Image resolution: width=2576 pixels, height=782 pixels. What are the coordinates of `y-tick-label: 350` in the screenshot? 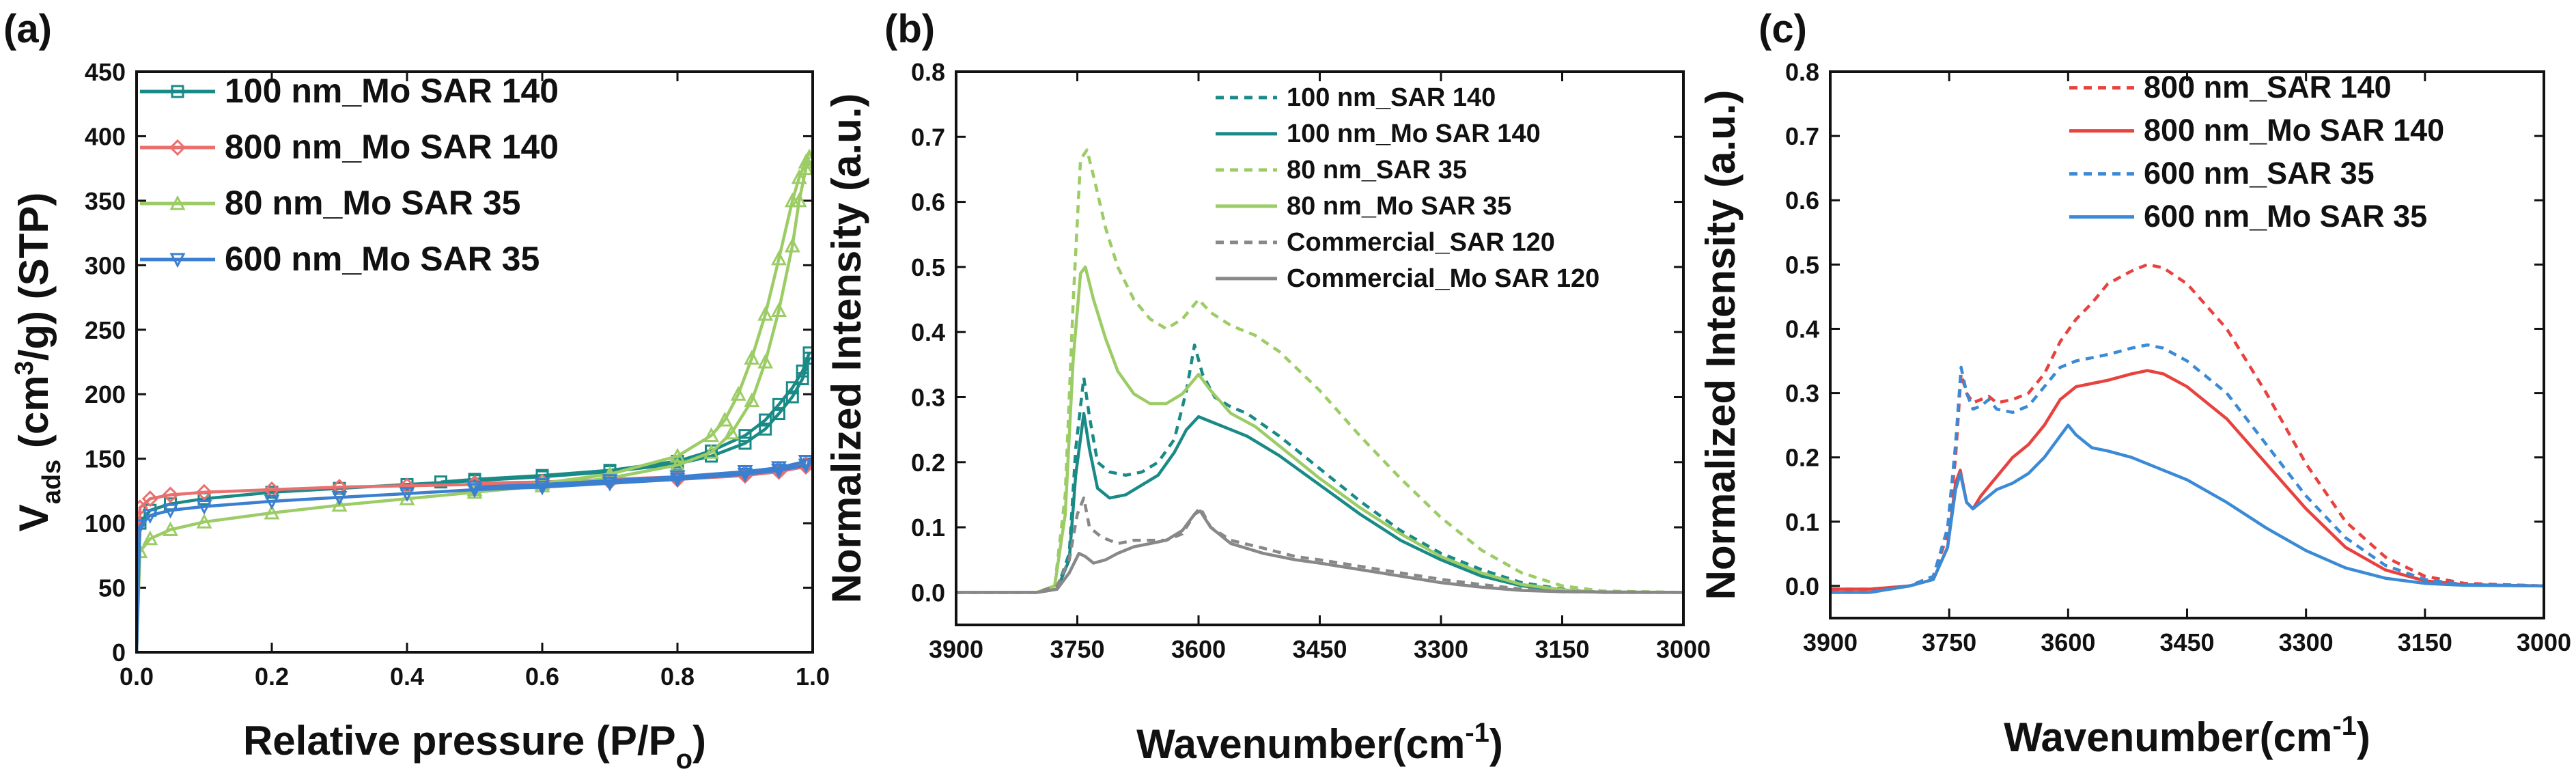 It's located at (106, 201).